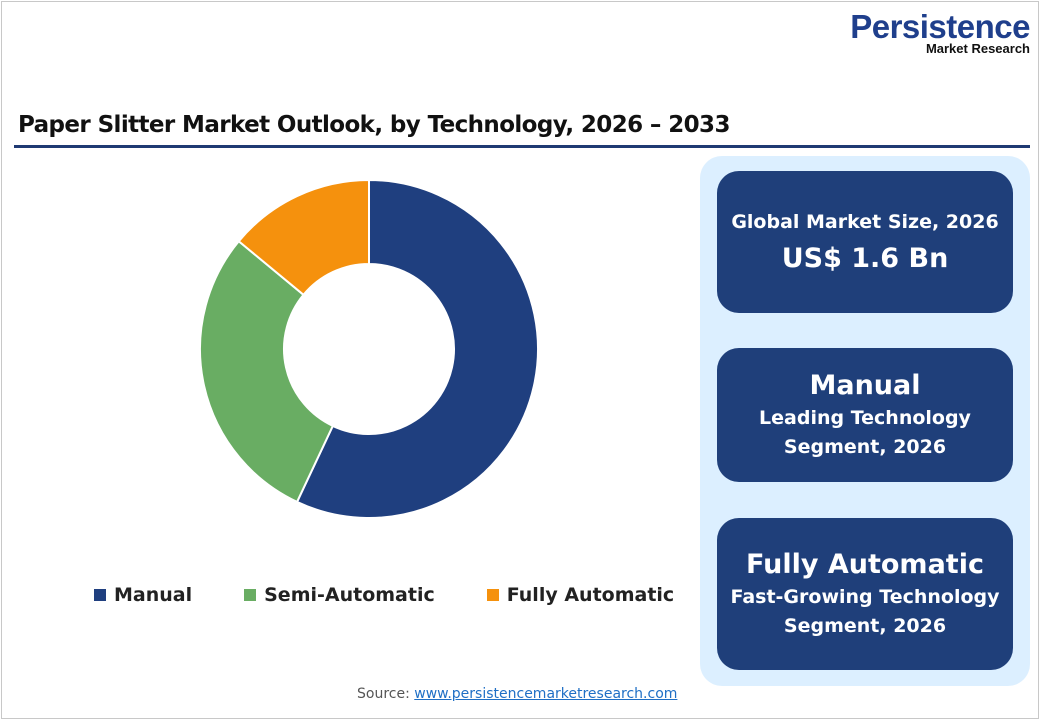 The width and height of the screenshot is (1040, 720). I want to click on logo-tagline: Market Research, so click(977, 48).